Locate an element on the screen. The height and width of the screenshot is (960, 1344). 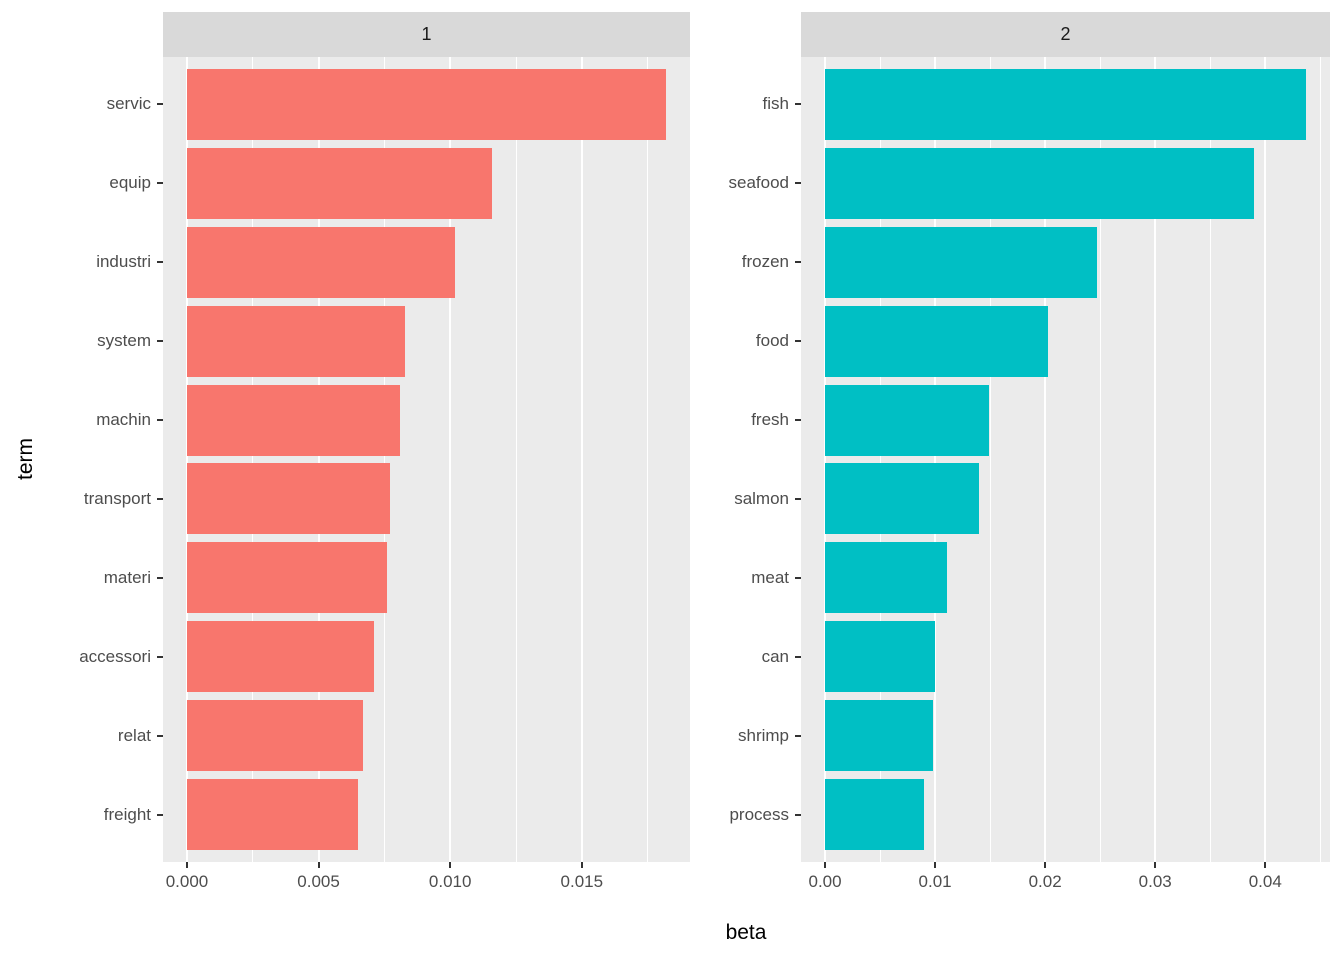
y-tick-label-fish: fish is located at coordinates (775, 104).